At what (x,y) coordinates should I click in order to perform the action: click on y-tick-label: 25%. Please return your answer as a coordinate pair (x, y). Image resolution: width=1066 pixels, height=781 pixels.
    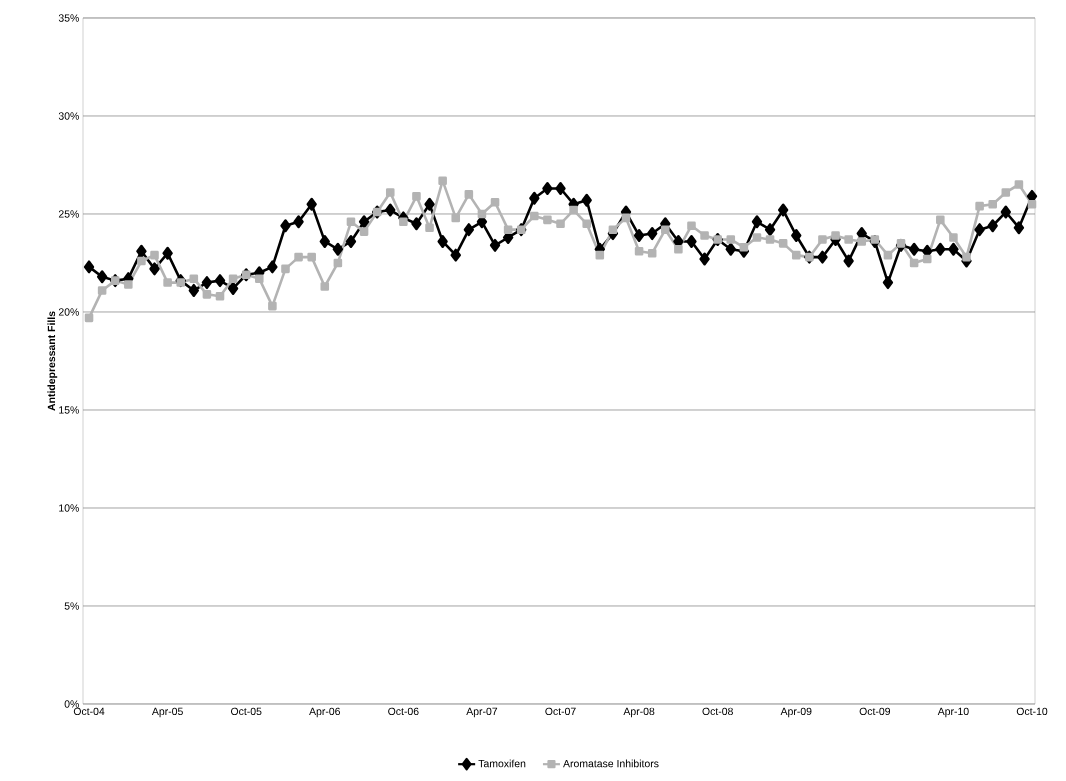
    Looking at the image, I should click on (68, 214).